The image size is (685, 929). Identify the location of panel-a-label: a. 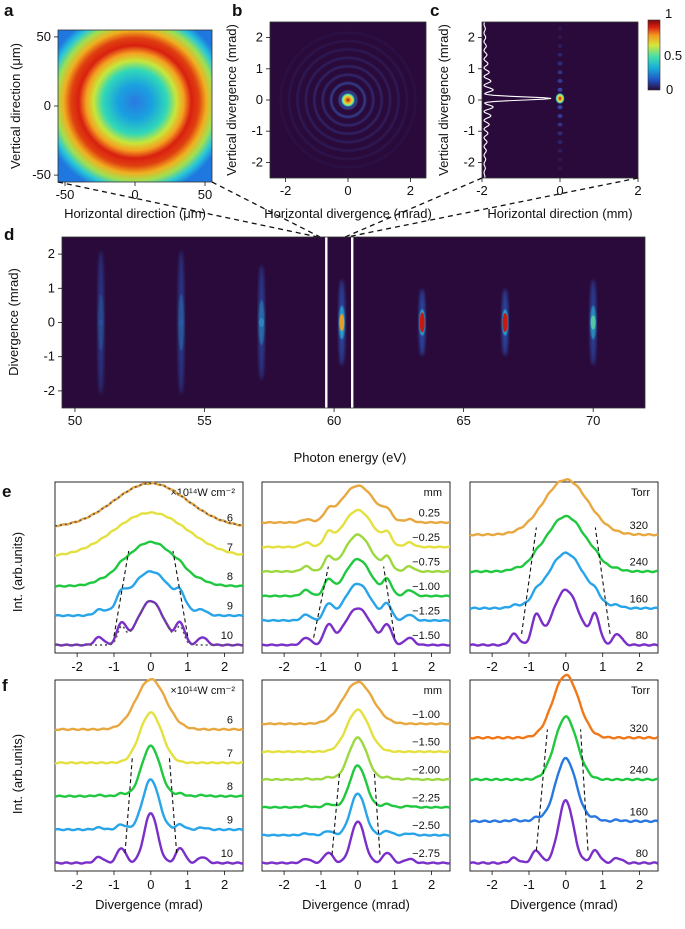
(9, 10).